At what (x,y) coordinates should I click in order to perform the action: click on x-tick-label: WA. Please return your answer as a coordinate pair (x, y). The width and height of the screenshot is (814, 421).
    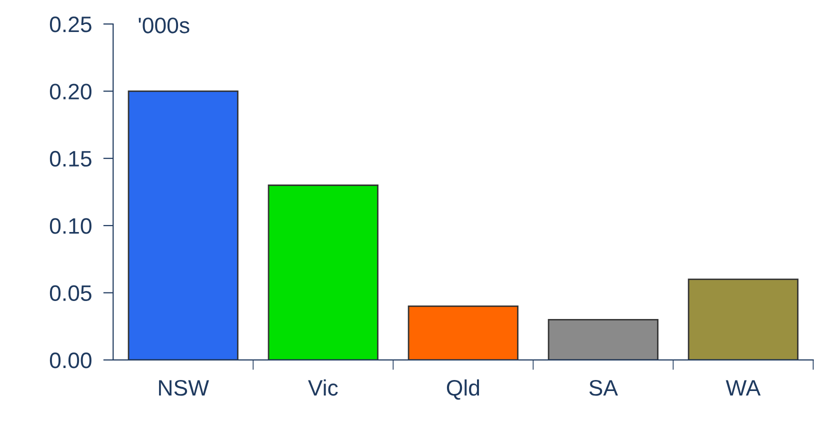
    Looking at the image, I should click on (743, 388).